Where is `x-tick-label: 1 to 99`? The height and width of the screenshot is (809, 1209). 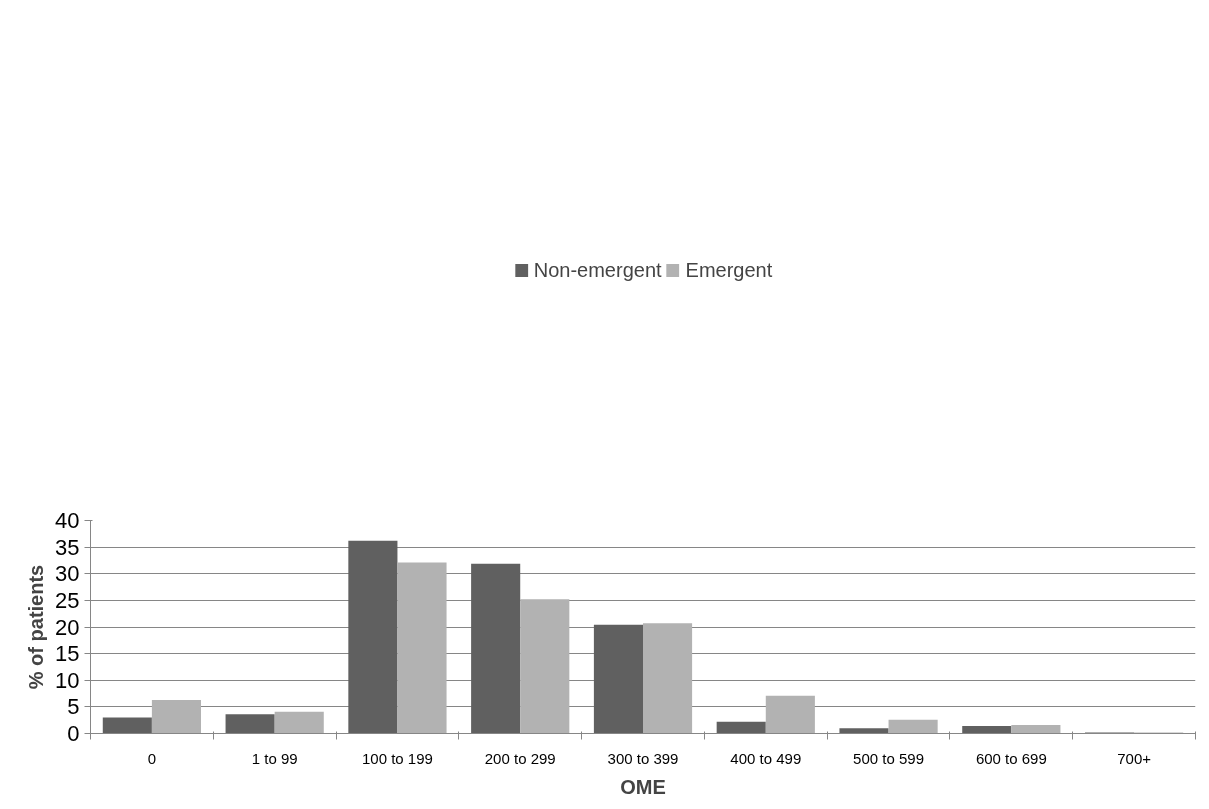
x-tick-label: 1 to 99 is located at coordinates (274, 758).